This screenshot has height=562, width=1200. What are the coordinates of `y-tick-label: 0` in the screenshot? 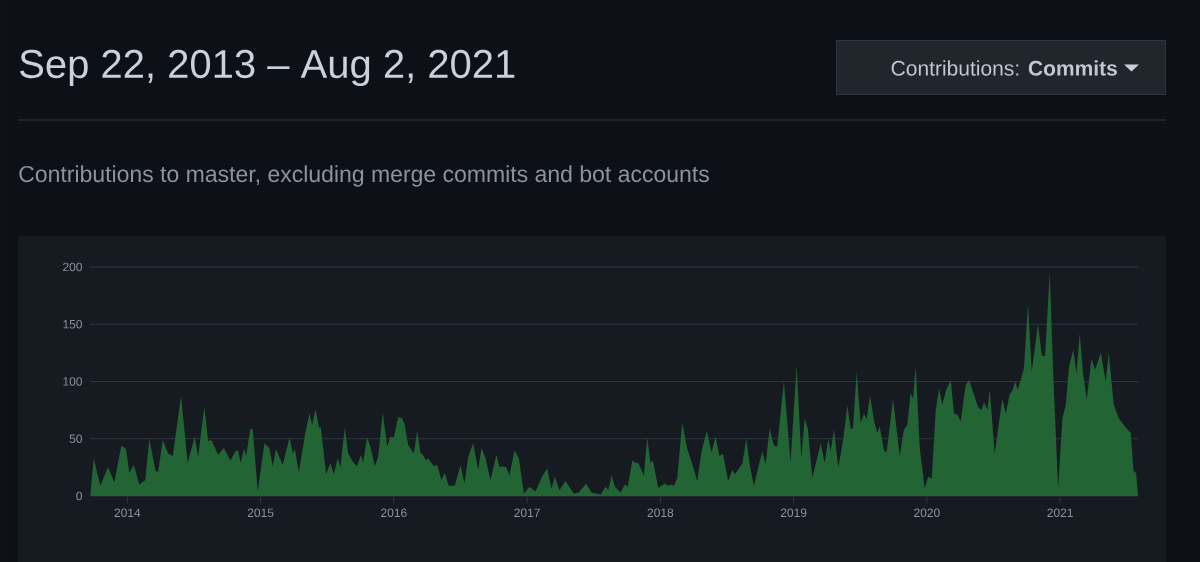 It's located at (79, 496).